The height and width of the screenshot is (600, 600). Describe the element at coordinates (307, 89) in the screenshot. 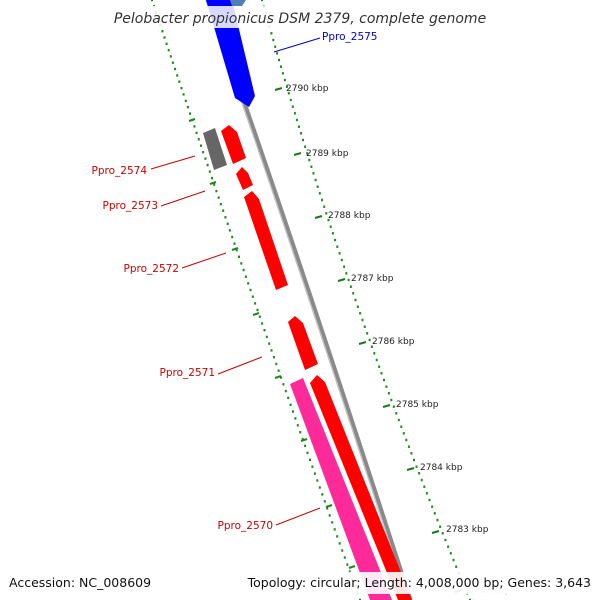

I see `scale-label-2790: 2790 kbp` at that location.